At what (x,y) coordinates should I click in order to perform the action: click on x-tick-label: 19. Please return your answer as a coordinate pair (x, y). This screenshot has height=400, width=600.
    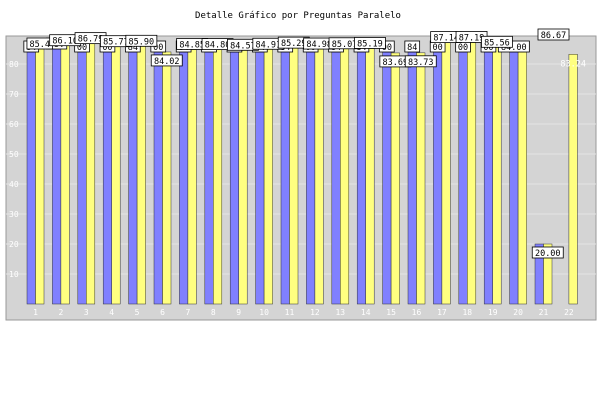
    Looking at the image, I should click on (493, 312).